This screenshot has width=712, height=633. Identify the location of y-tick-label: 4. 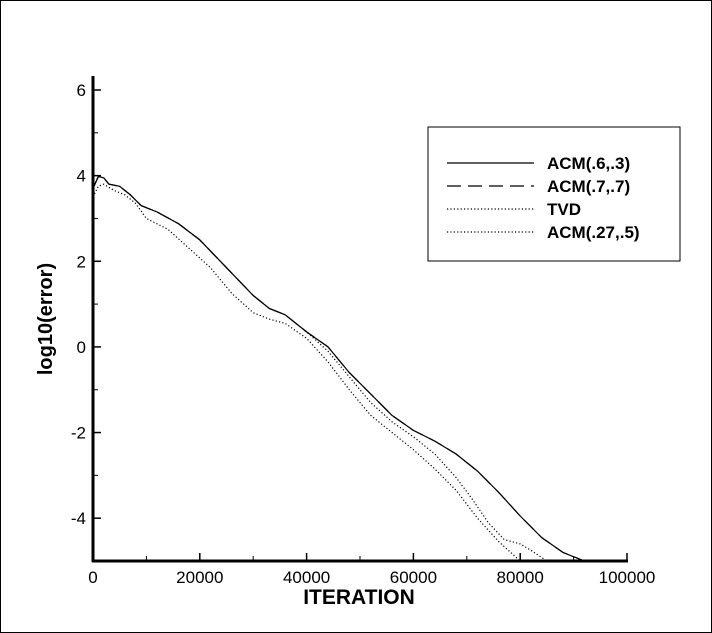
(81, 176).